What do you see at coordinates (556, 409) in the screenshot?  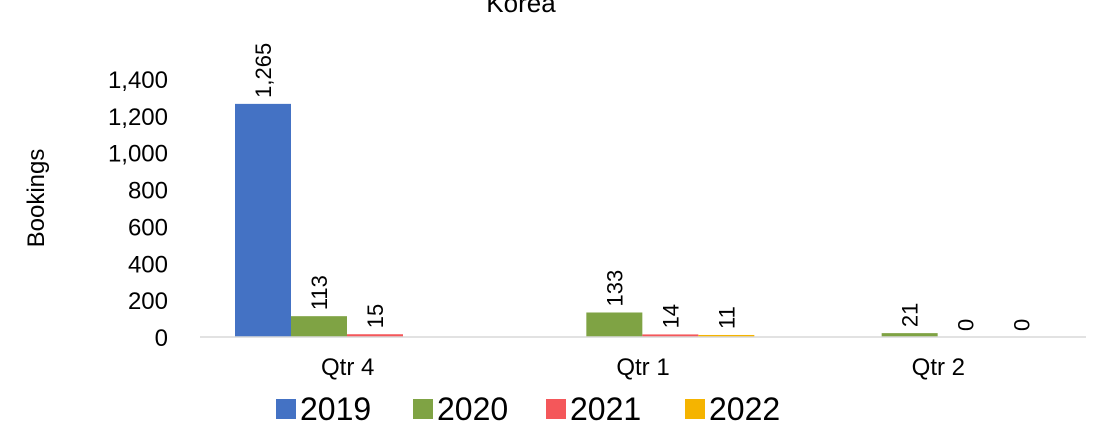 I see `legend-swatch-2021` at bounding box center [556, 409].